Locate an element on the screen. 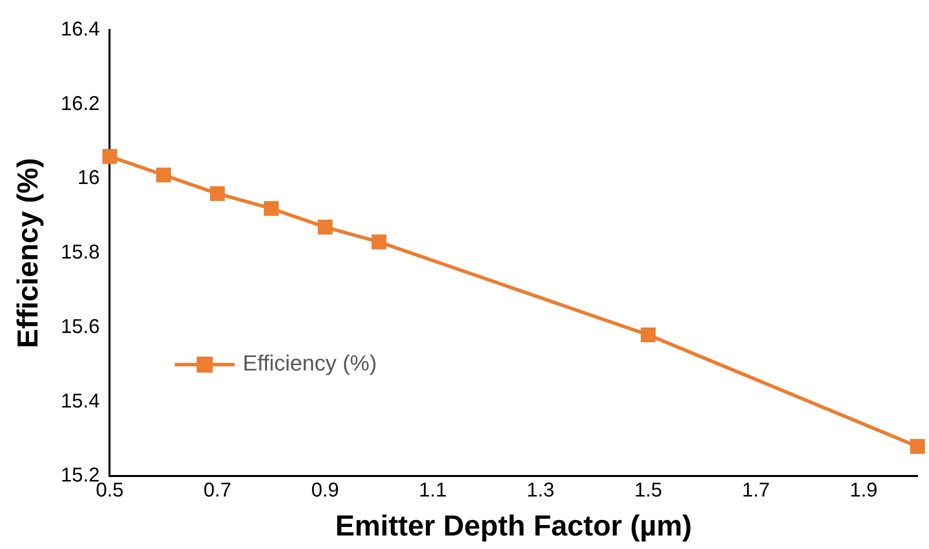 The image size is (929, 549). y-tick-label: 16.4 is located at coordinates (80, 29).